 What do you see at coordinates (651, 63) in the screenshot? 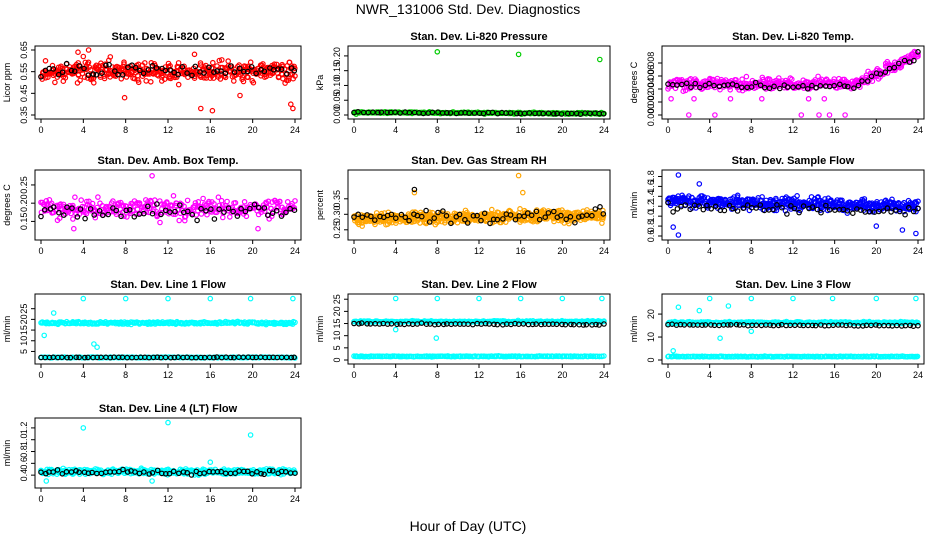
I see `y-tick-label: 0.008` at bounding box center [651, 63].